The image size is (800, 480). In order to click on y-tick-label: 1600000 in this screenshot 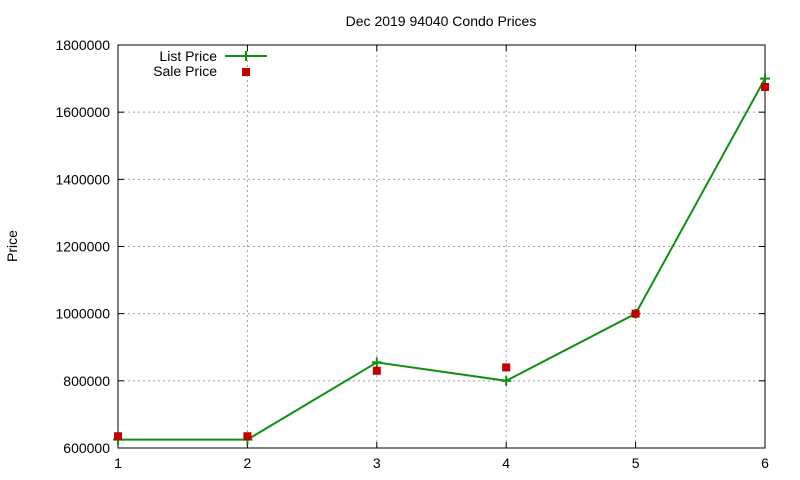, I will do `click(82, 112)`.